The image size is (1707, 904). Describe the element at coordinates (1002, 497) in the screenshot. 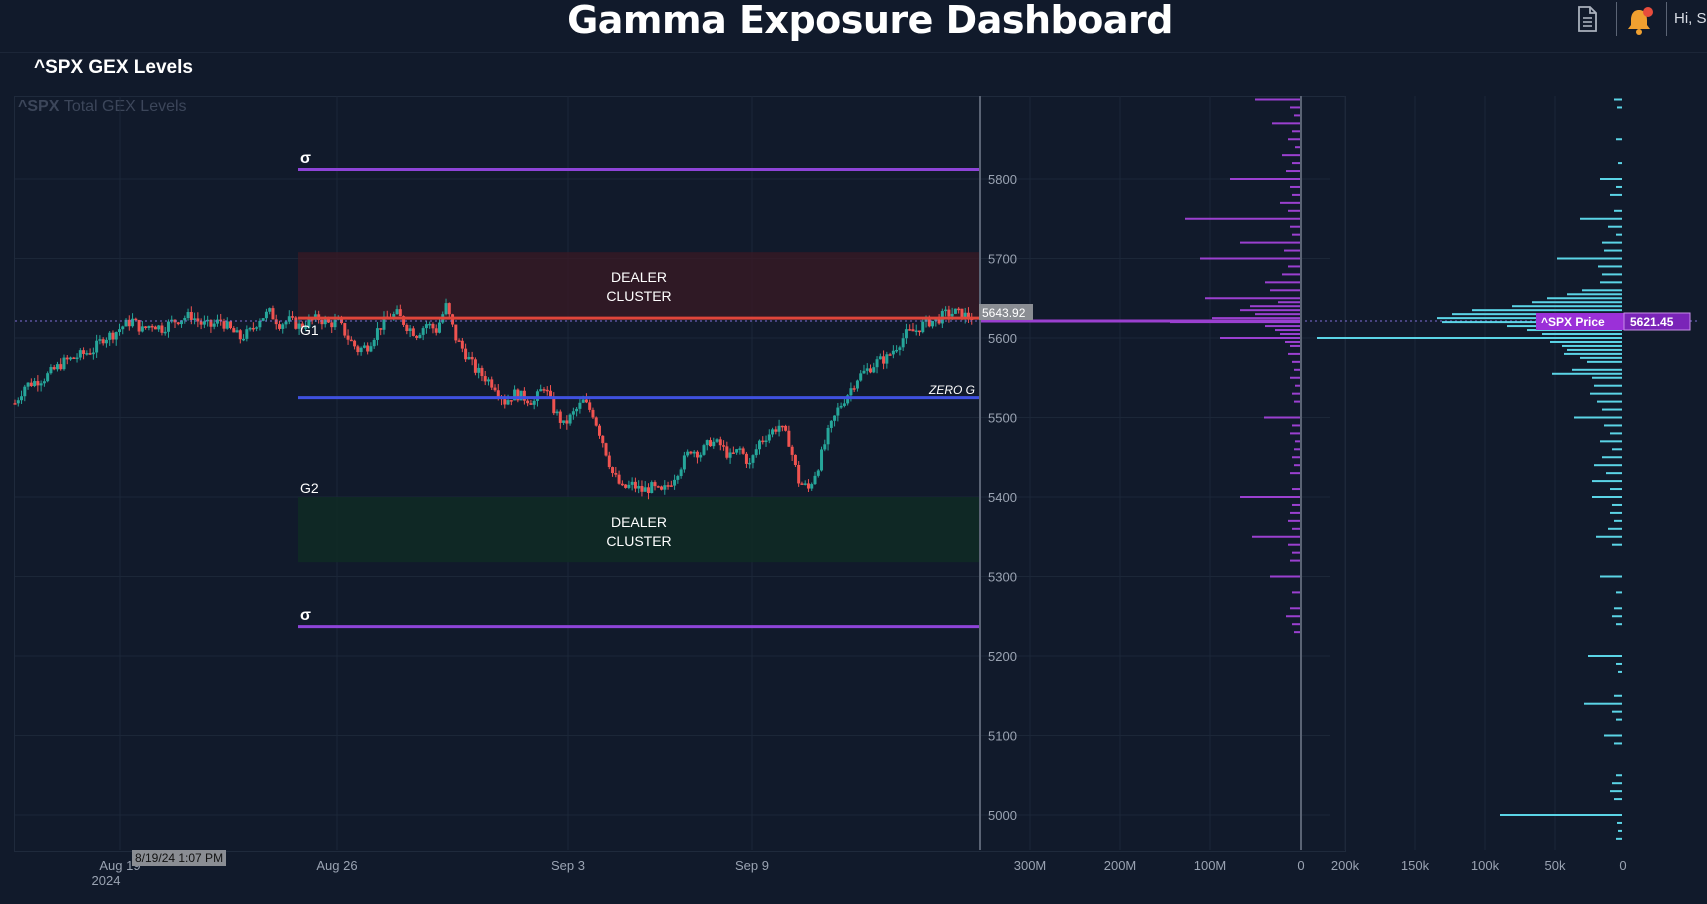

I see `price-axis-labels: 5000 5100 5200 5300 5400 5500 5600 5700 5800` at that location.